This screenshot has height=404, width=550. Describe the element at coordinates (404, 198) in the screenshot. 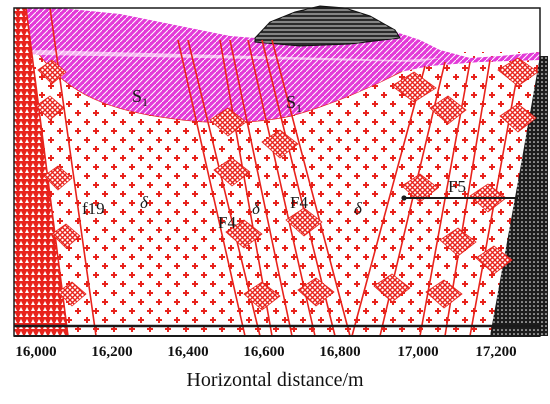

I see `f5-pointer-dot` at that location.